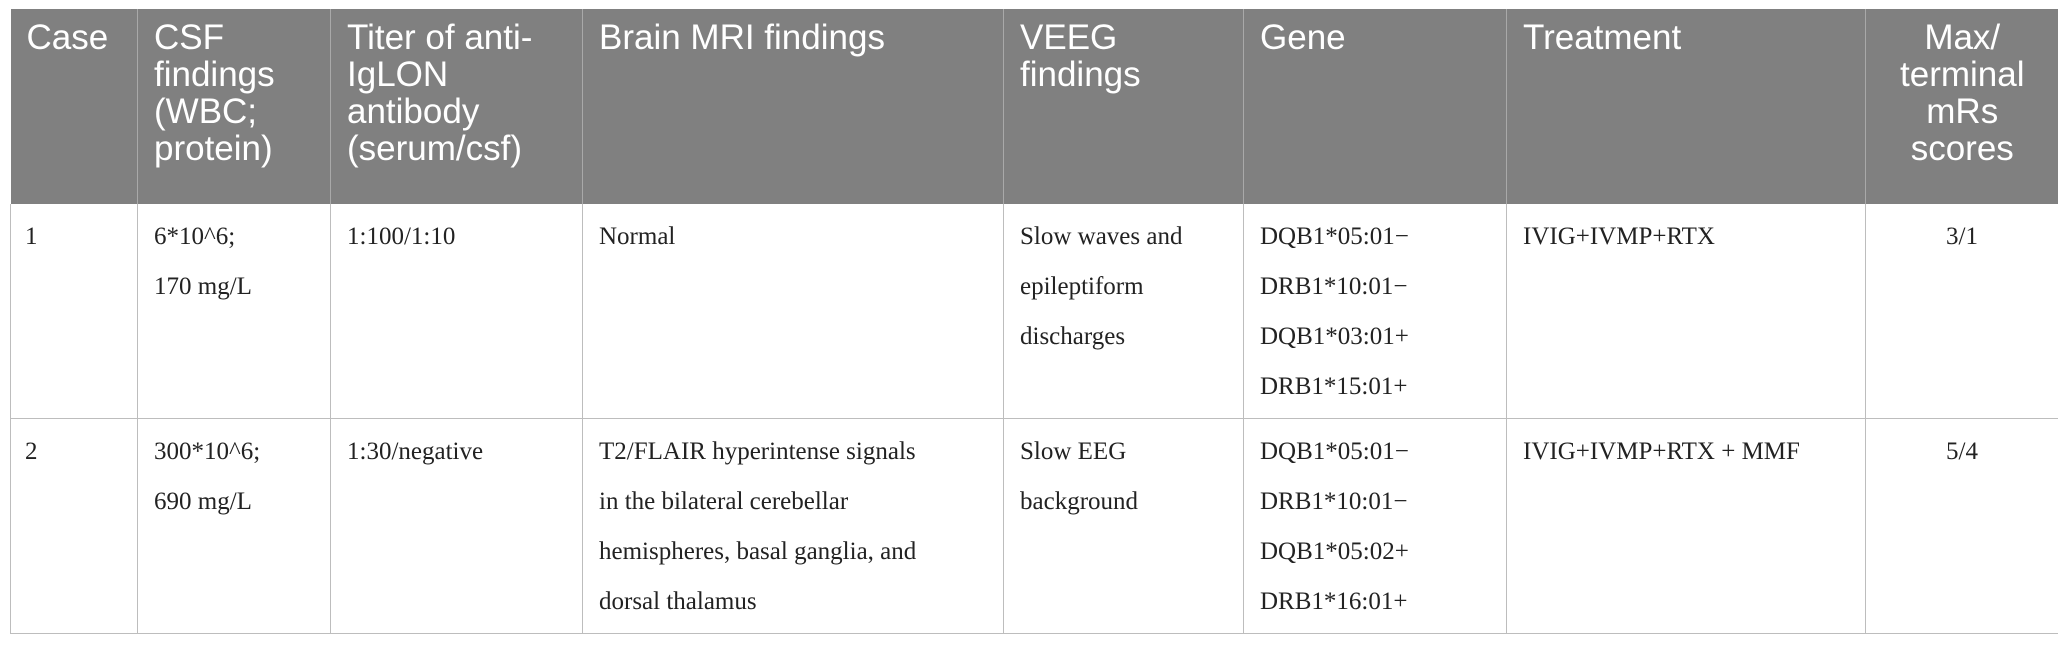 The image size is (2058, 645). Describe the element at coordinates (1123, 526) in the screenshot. I see `cell-veeg: Slow EEG background` at that location.